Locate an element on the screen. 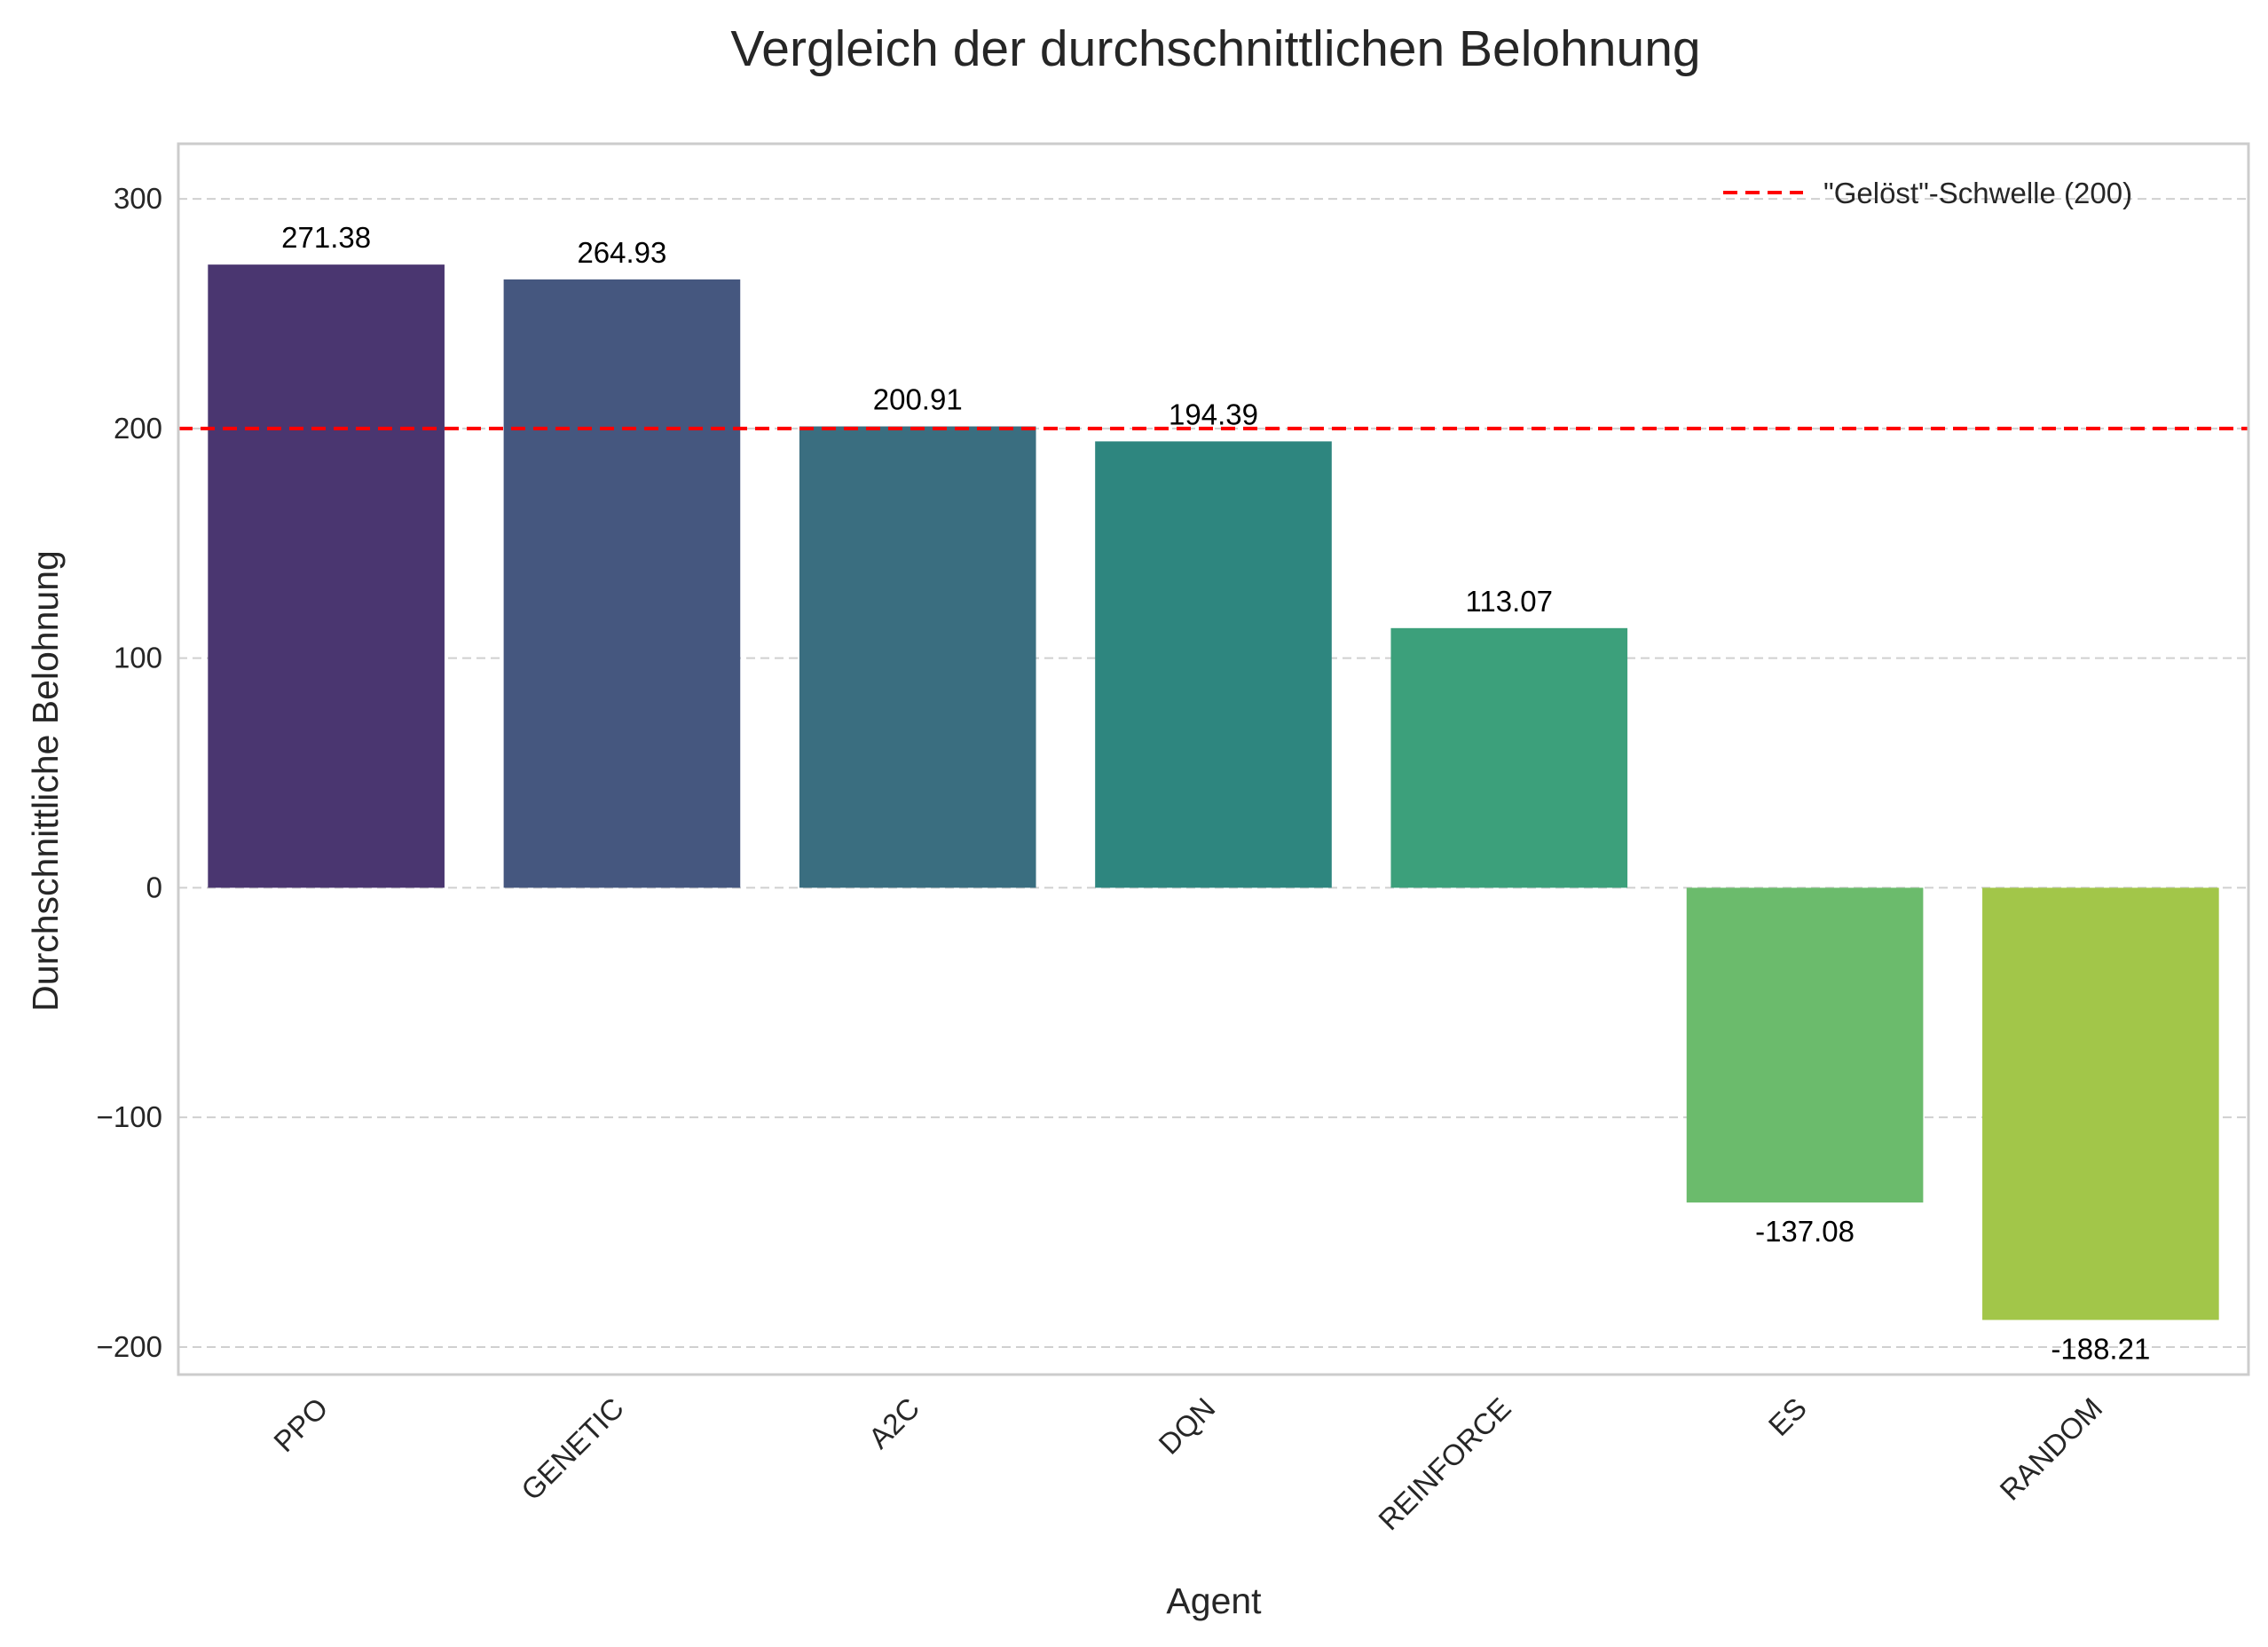 Image resolution: width=2268 pixels, height=1647 pixels. x-tick-label: PPO is located at coordinates (301, 1425).